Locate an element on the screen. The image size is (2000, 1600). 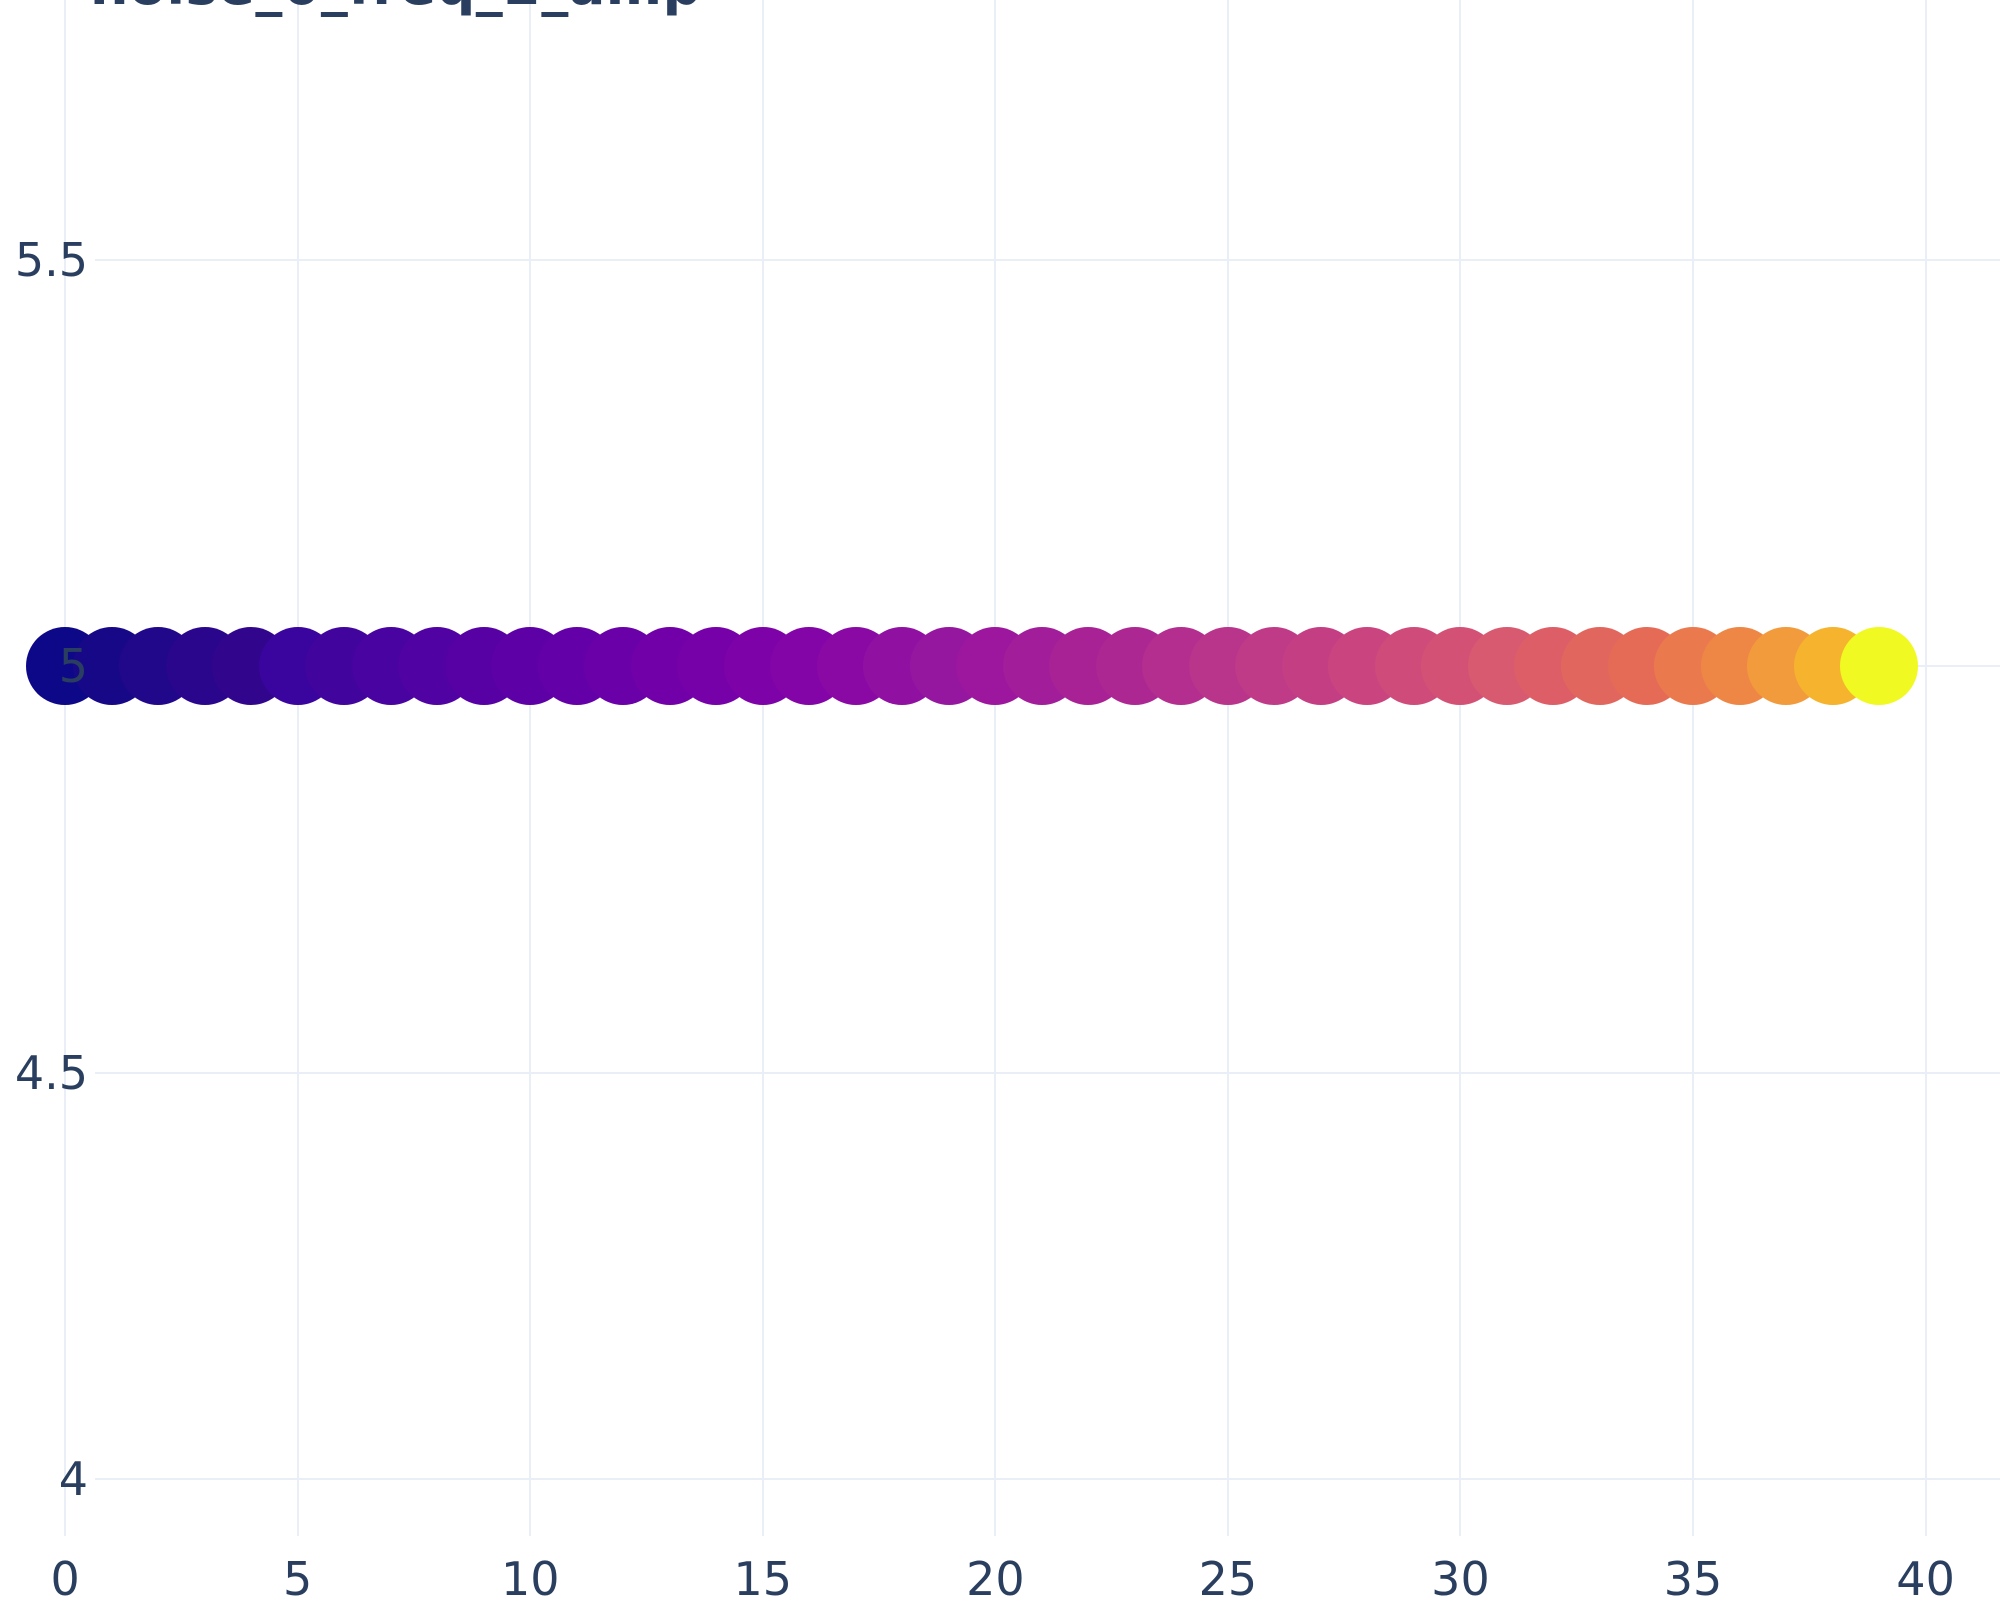
x-axis-tick-labels: 0 5 10 15 20 25 30 35 40 is located at coordinates (1000, 1576).